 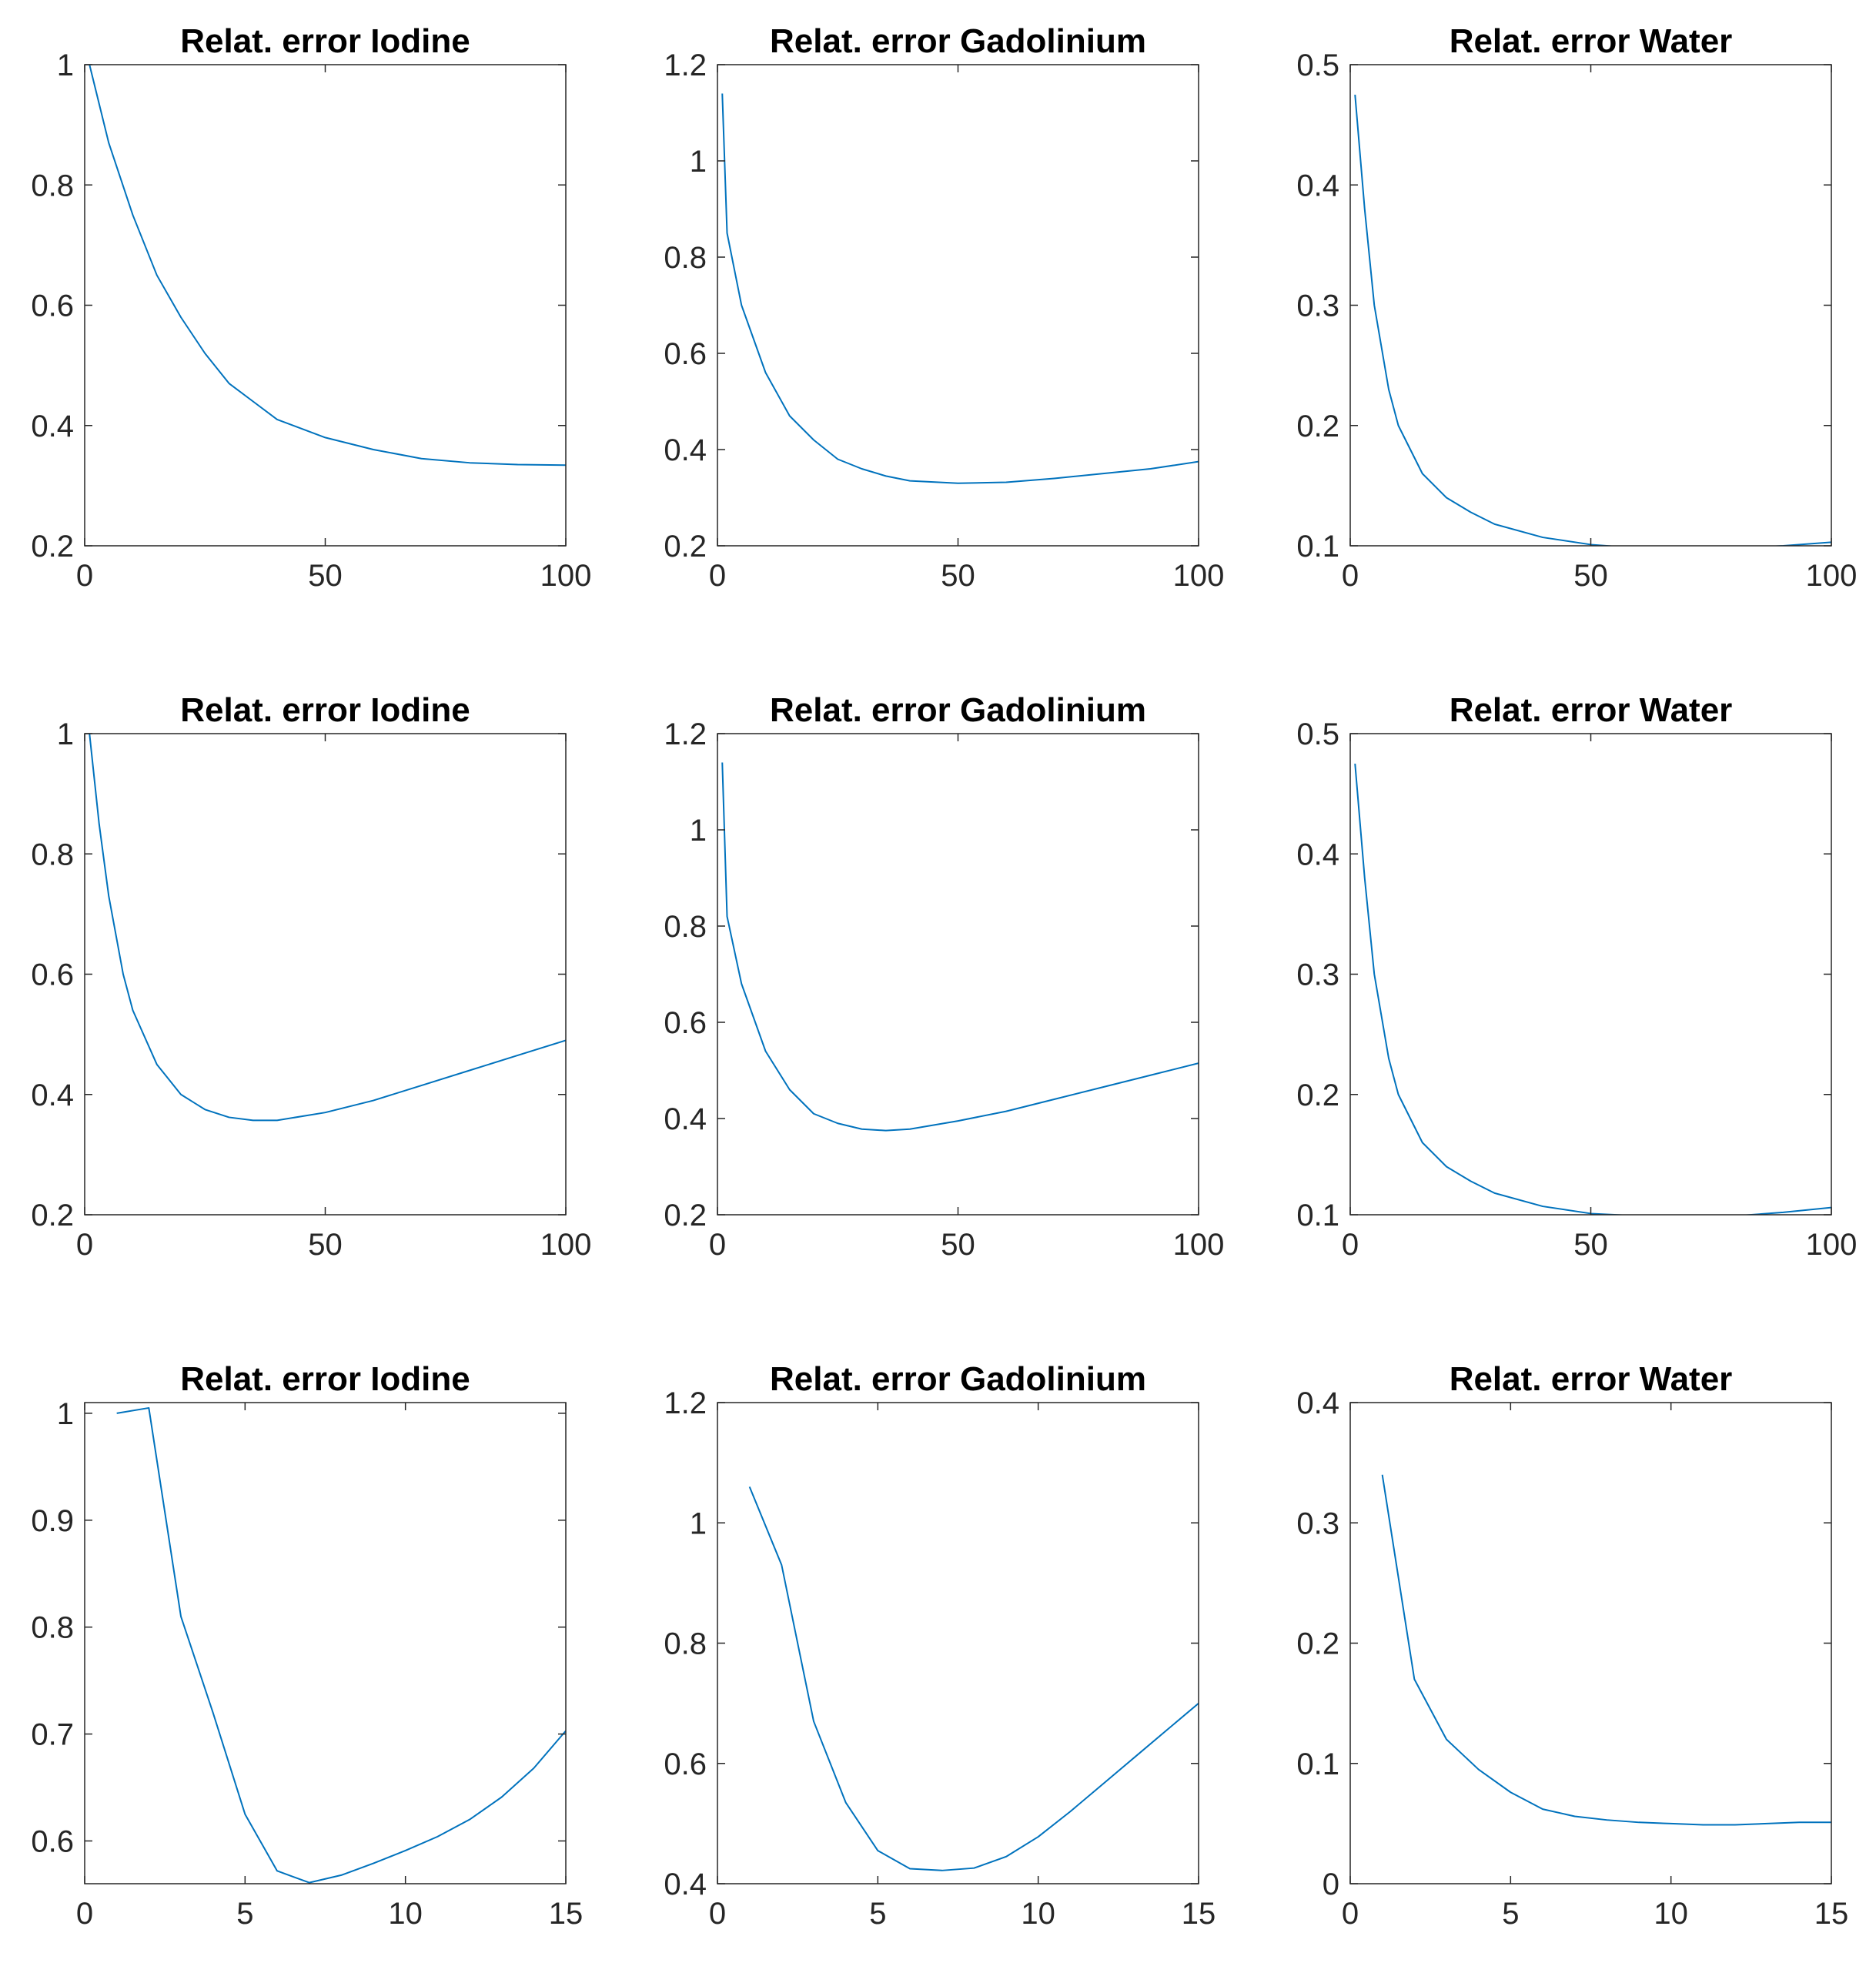 I want to click on subplot-6: 0 50 100 0.1 0.2 0.3 0.4 0.5 Relat. error Water, so click(x=1576, y=976).